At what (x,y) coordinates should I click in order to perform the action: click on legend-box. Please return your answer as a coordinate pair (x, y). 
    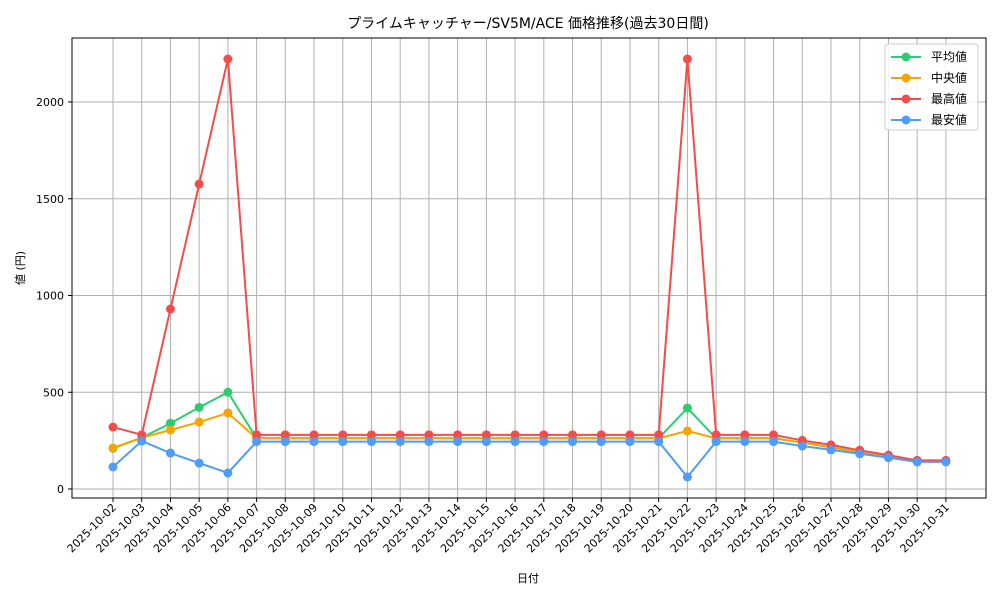
    Looking at the image, I should click on (931, 87).